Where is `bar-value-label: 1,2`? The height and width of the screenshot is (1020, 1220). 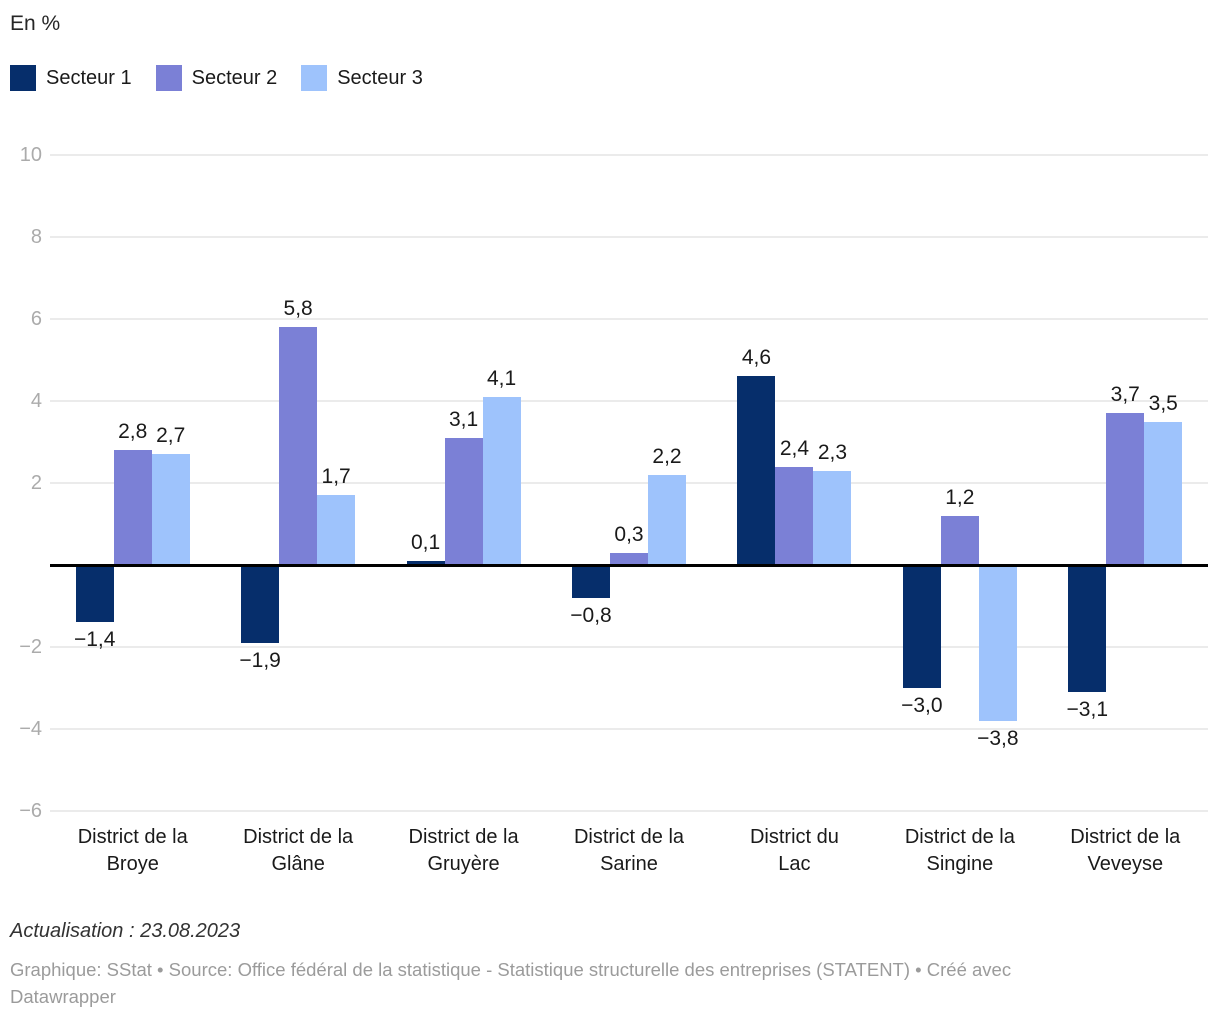
bar-value-label: 1,2 is located at coordinates (960, 497).